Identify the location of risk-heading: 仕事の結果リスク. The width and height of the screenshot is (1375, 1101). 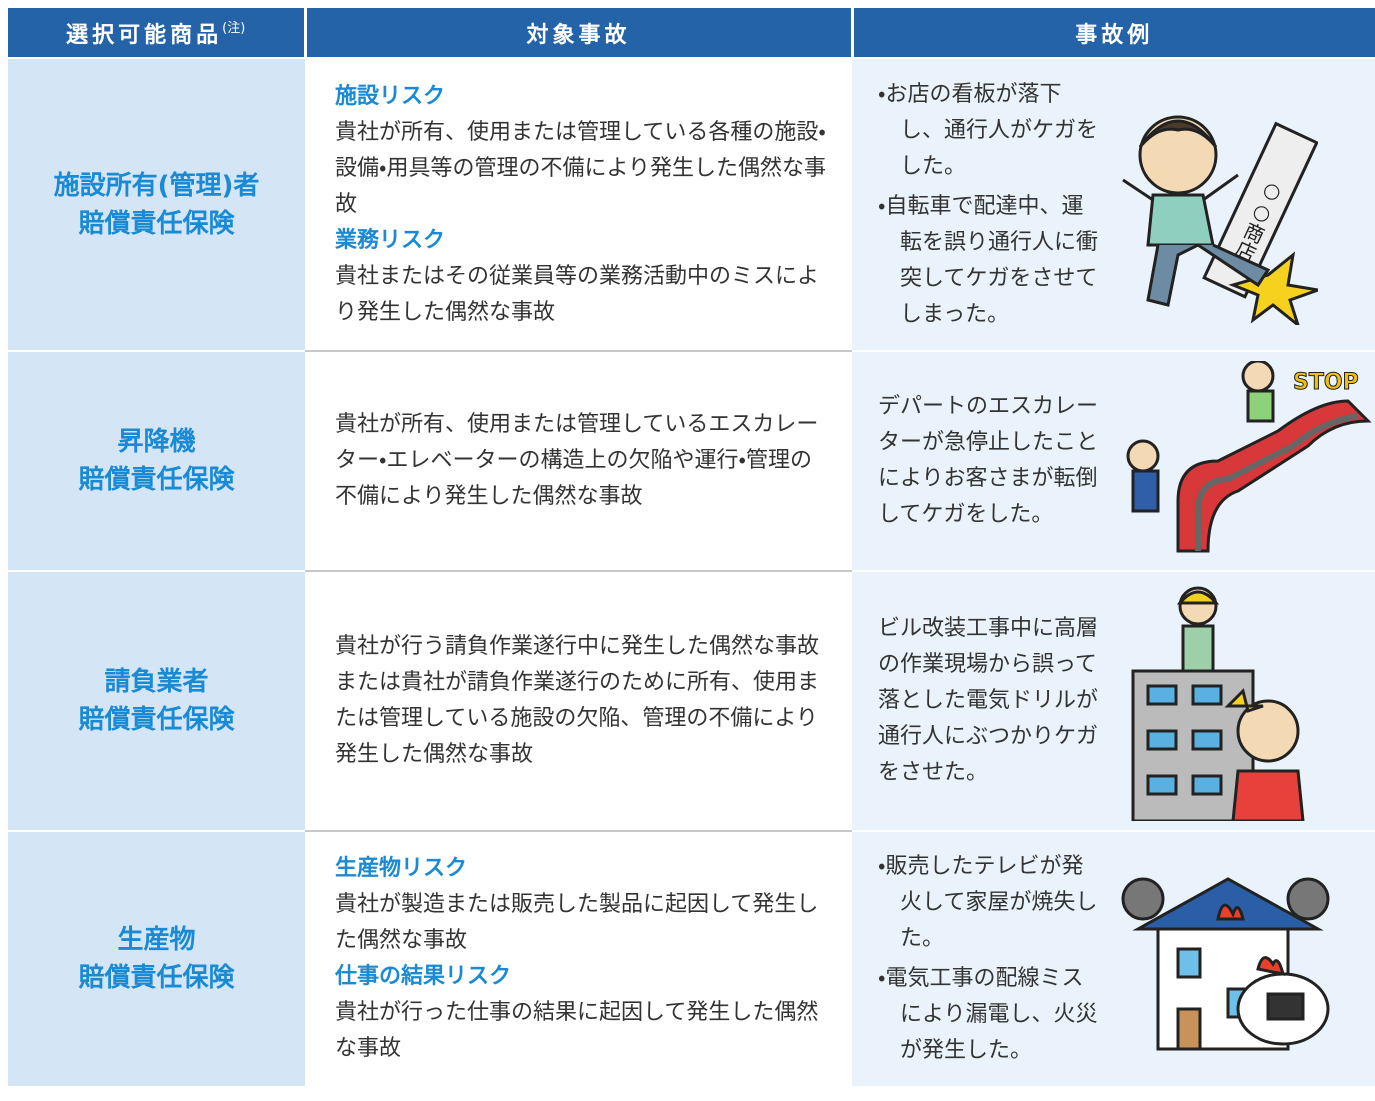
(423, 976).